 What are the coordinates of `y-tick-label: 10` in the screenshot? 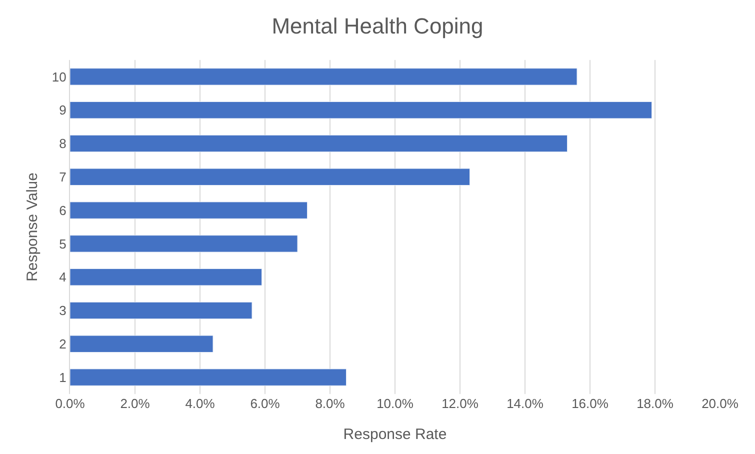 It's located at (59, 76).